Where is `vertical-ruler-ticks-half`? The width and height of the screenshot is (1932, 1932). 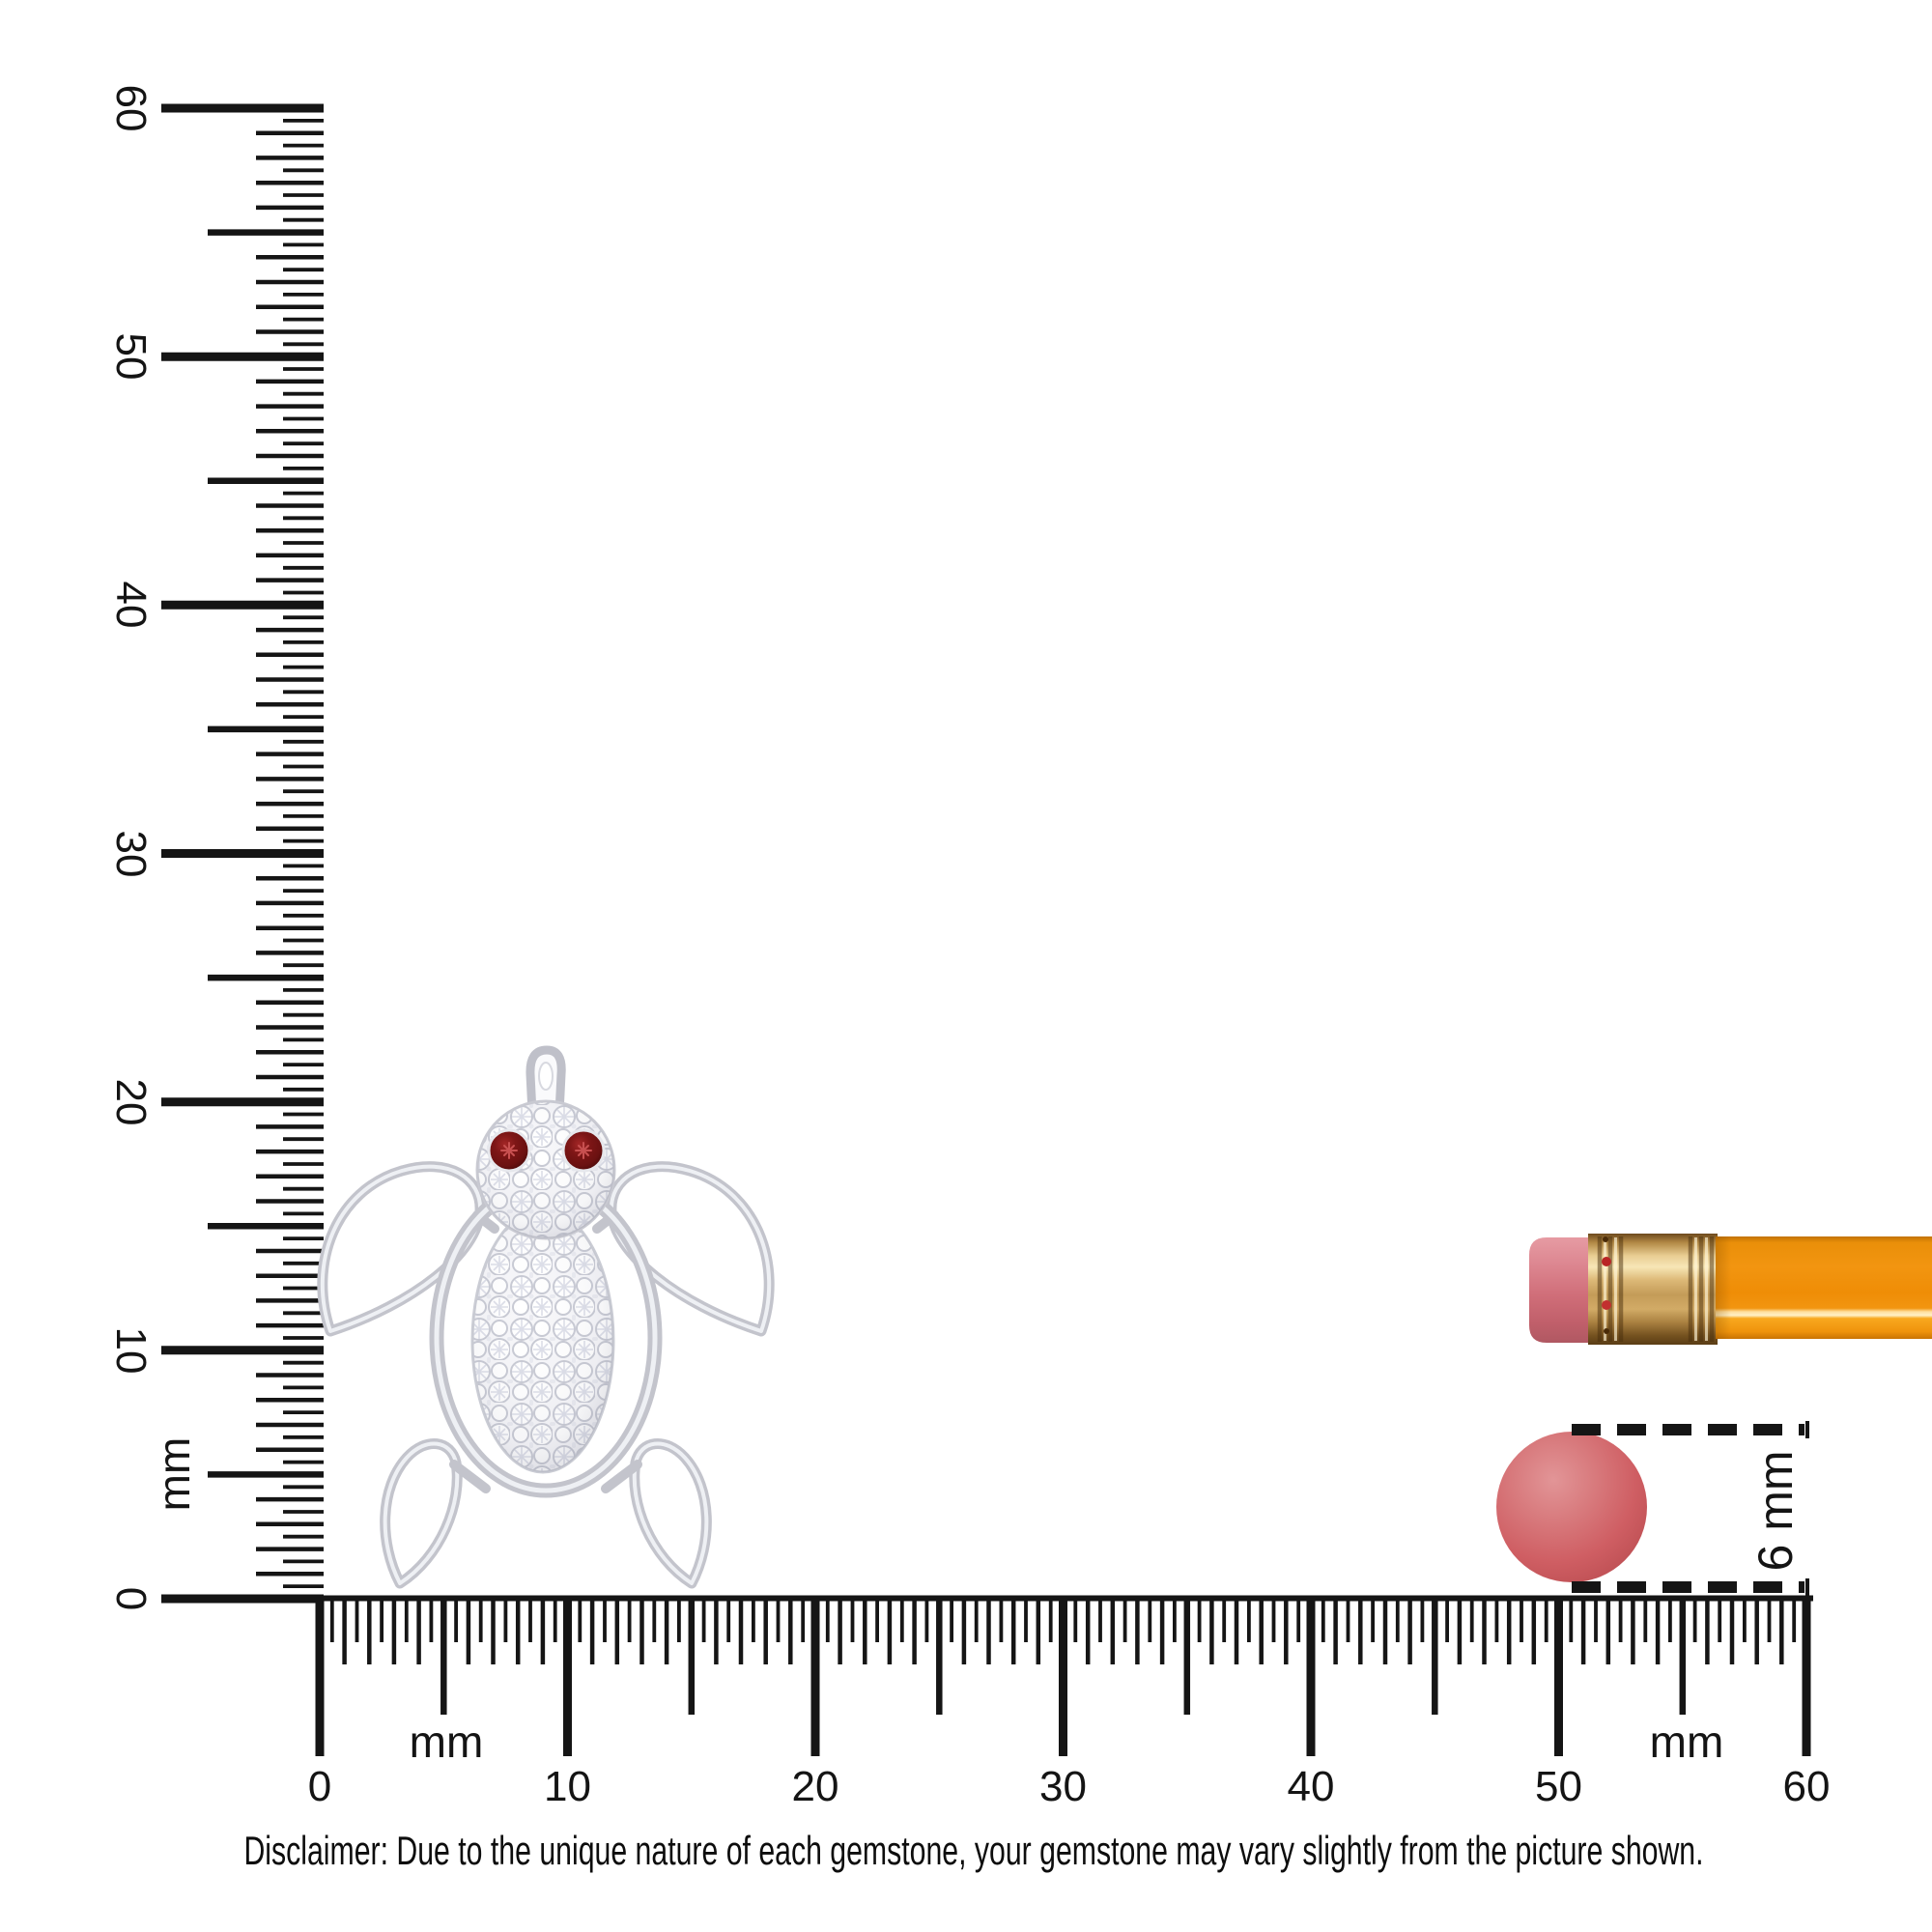 vertical-ruler-ticks-half is located at coordinates (303, 853).